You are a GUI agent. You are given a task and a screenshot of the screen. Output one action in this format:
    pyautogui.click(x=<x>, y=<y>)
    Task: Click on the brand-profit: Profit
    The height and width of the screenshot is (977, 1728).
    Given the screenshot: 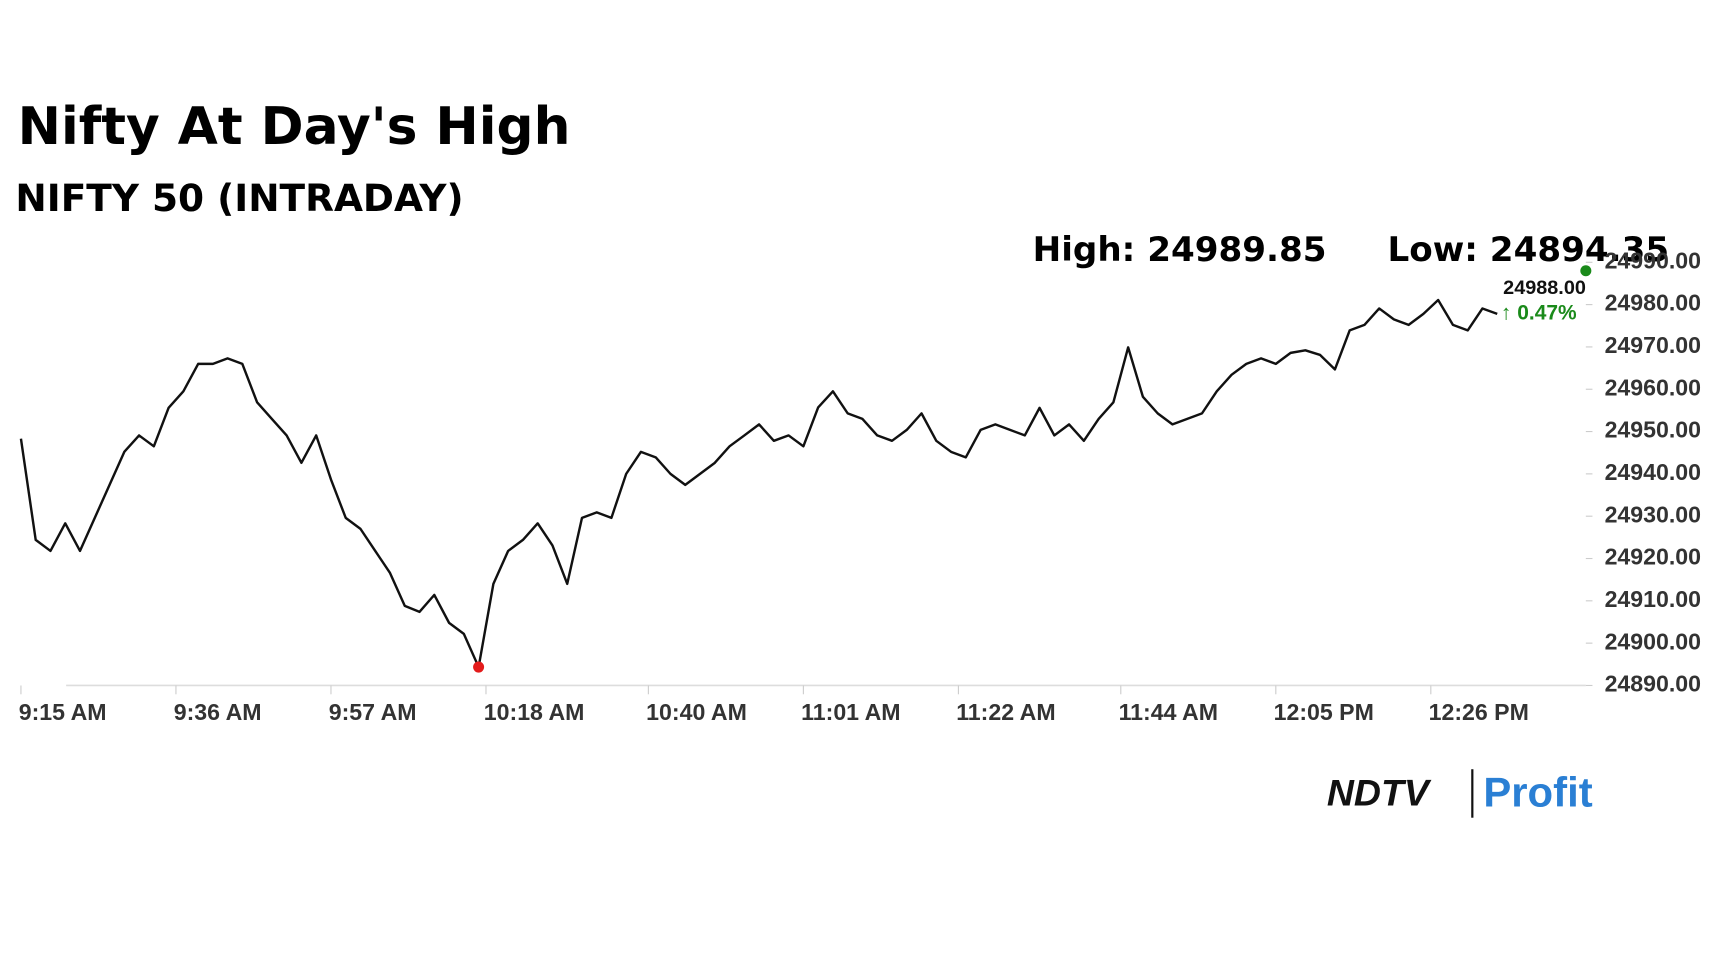 What is the action you would take?
    pyautogui.click(x=1537, y=792)
    